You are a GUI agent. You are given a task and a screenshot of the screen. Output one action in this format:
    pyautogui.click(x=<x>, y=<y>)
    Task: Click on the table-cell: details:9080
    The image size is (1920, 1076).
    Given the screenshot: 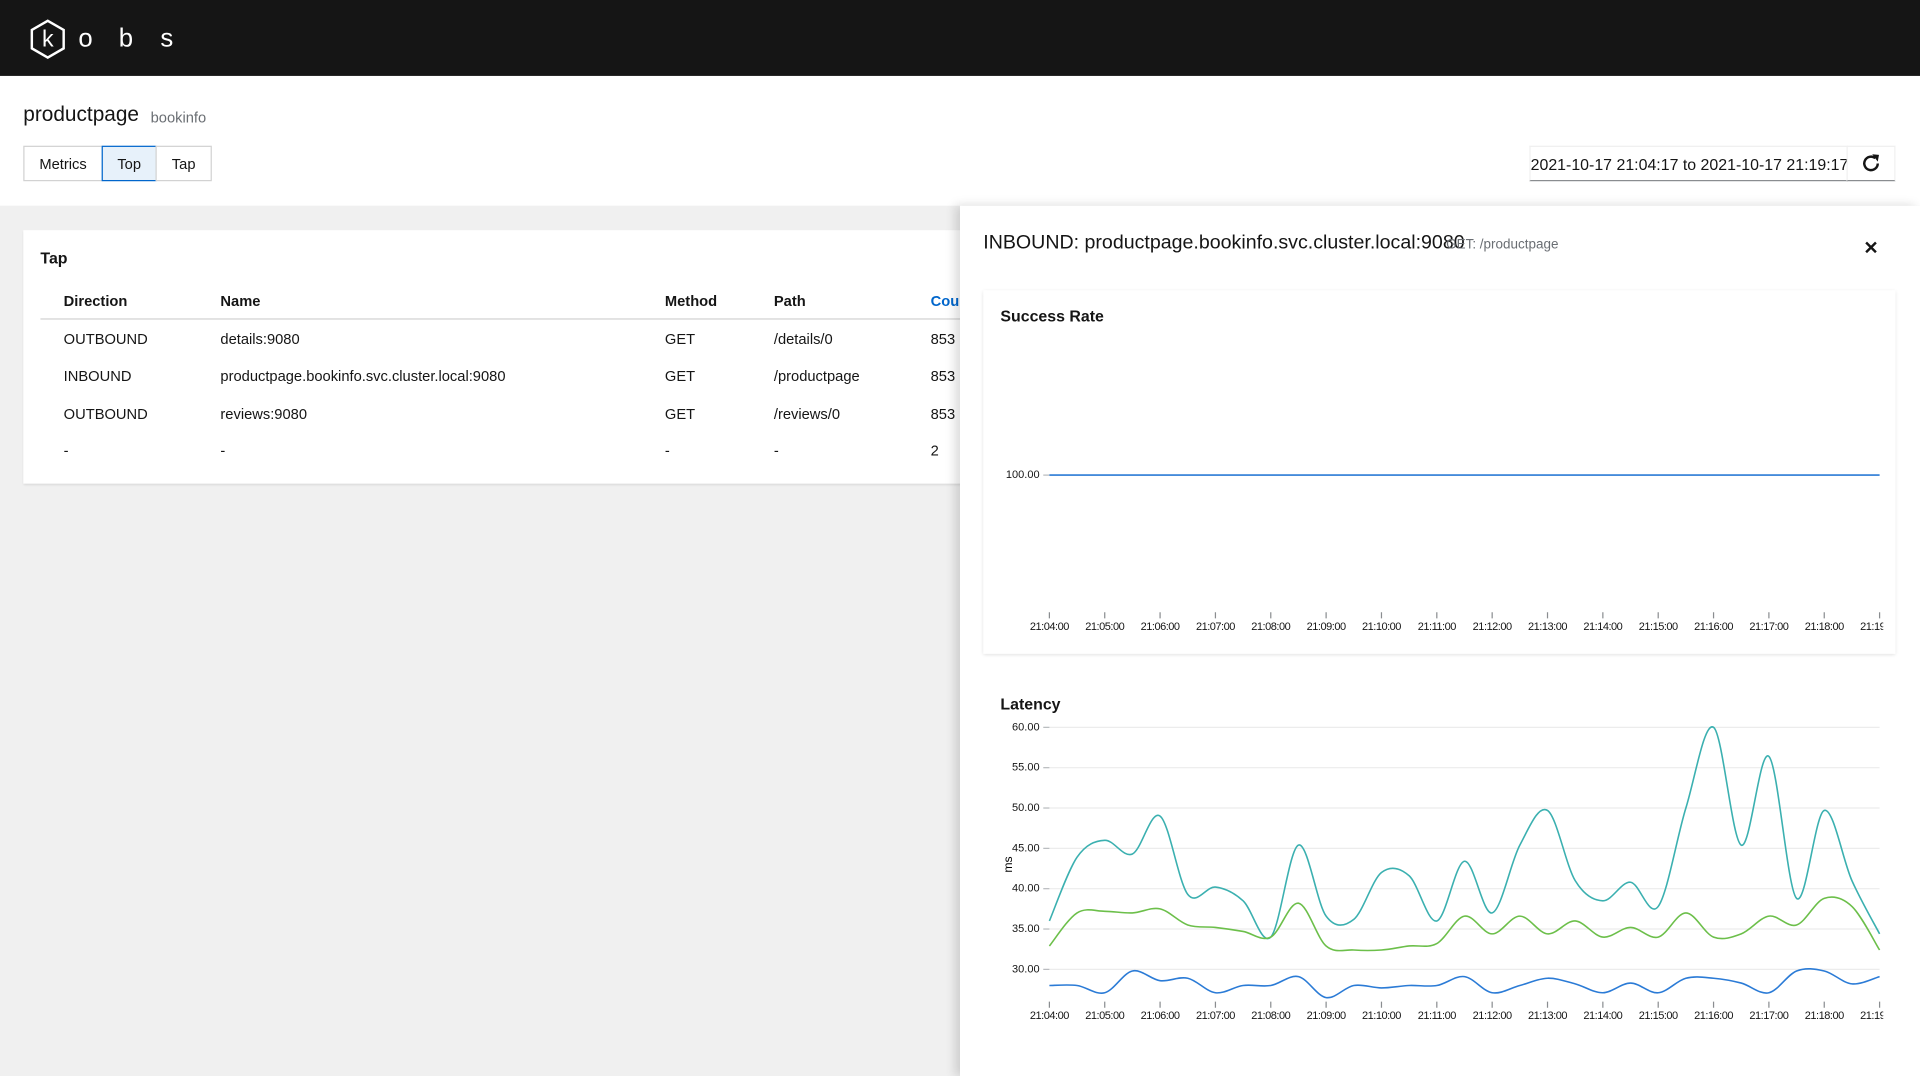 What is the action you would take?
    pyautogui.click(x=260, y=339)
    